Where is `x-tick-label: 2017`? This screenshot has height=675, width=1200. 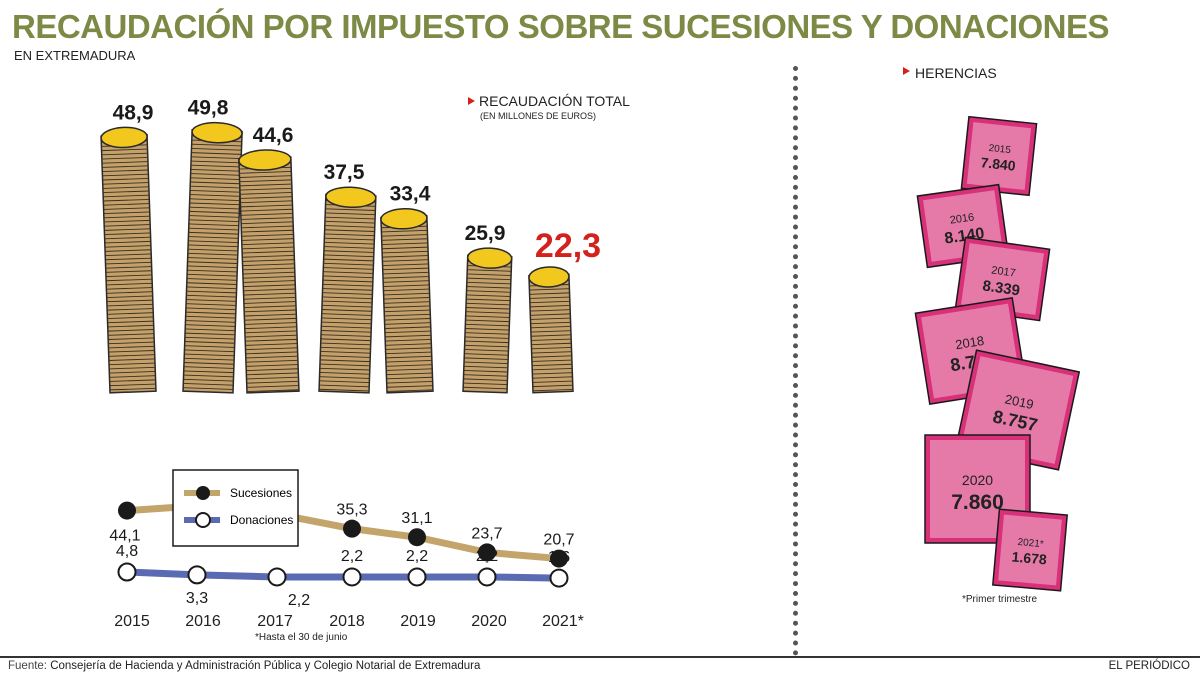
x-tick-label: 2017 is located at coordinates (275, 621).